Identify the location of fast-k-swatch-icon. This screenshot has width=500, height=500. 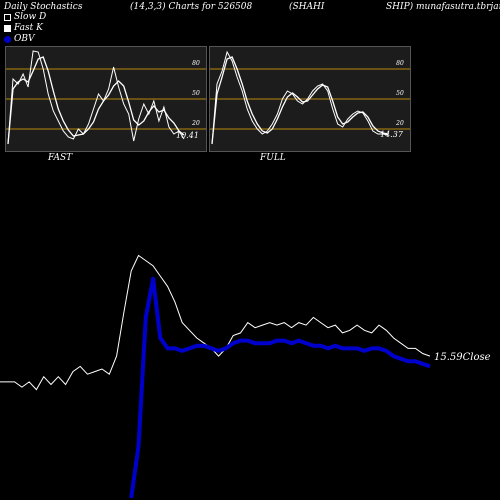
(7, 28).